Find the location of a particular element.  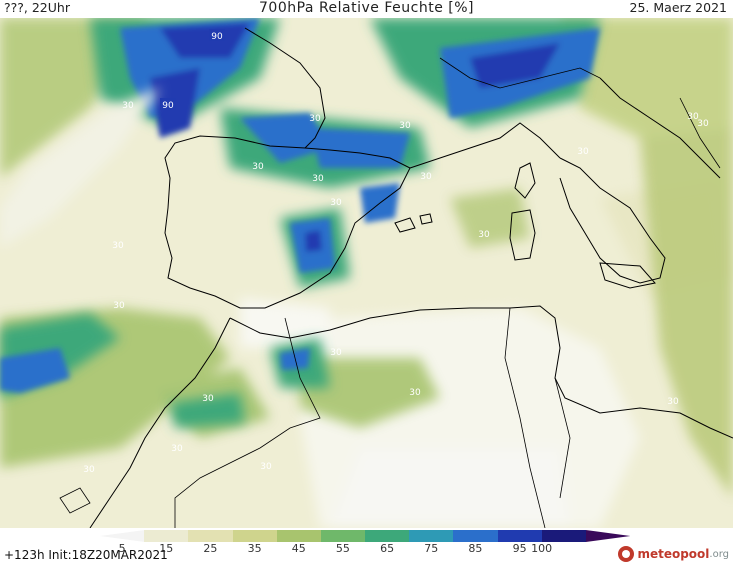

color-scale-tick-label: 65 is located at coordinates (387, 548).